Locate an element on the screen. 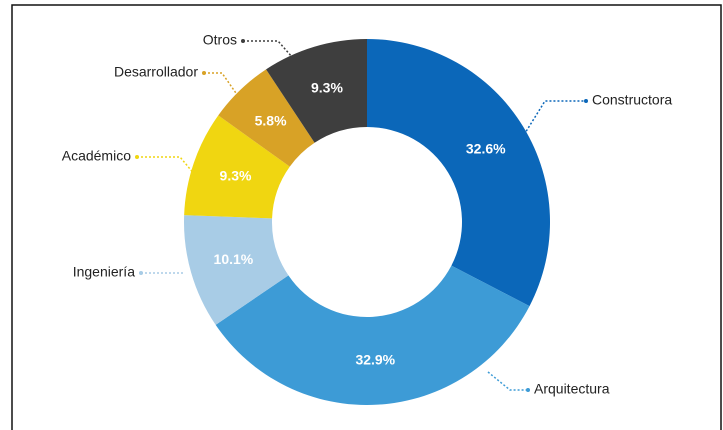 The width and height of the screenshot is (723, 430). category-label: Académico is located at coordinates (96, 156).